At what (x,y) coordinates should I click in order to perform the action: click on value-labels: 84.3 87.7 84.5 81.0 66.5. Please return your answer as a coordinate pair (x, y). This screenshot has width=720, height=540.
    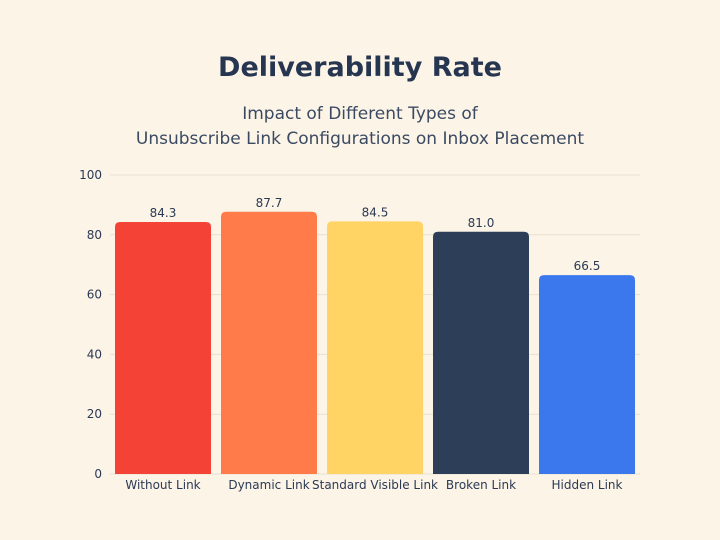
    Looking at the image, I should click on (375, 234).